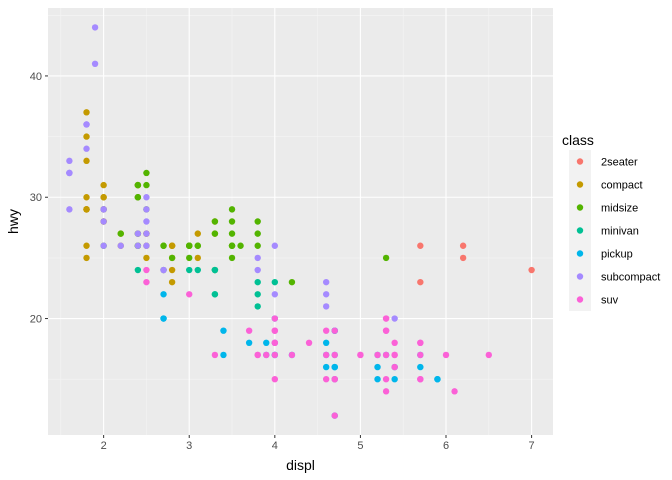 This screenshot has width=672, height=480. Describe the element at coordinates (580, 276) in the screenshot. I see `legend-swatch-subcompact` at that location.